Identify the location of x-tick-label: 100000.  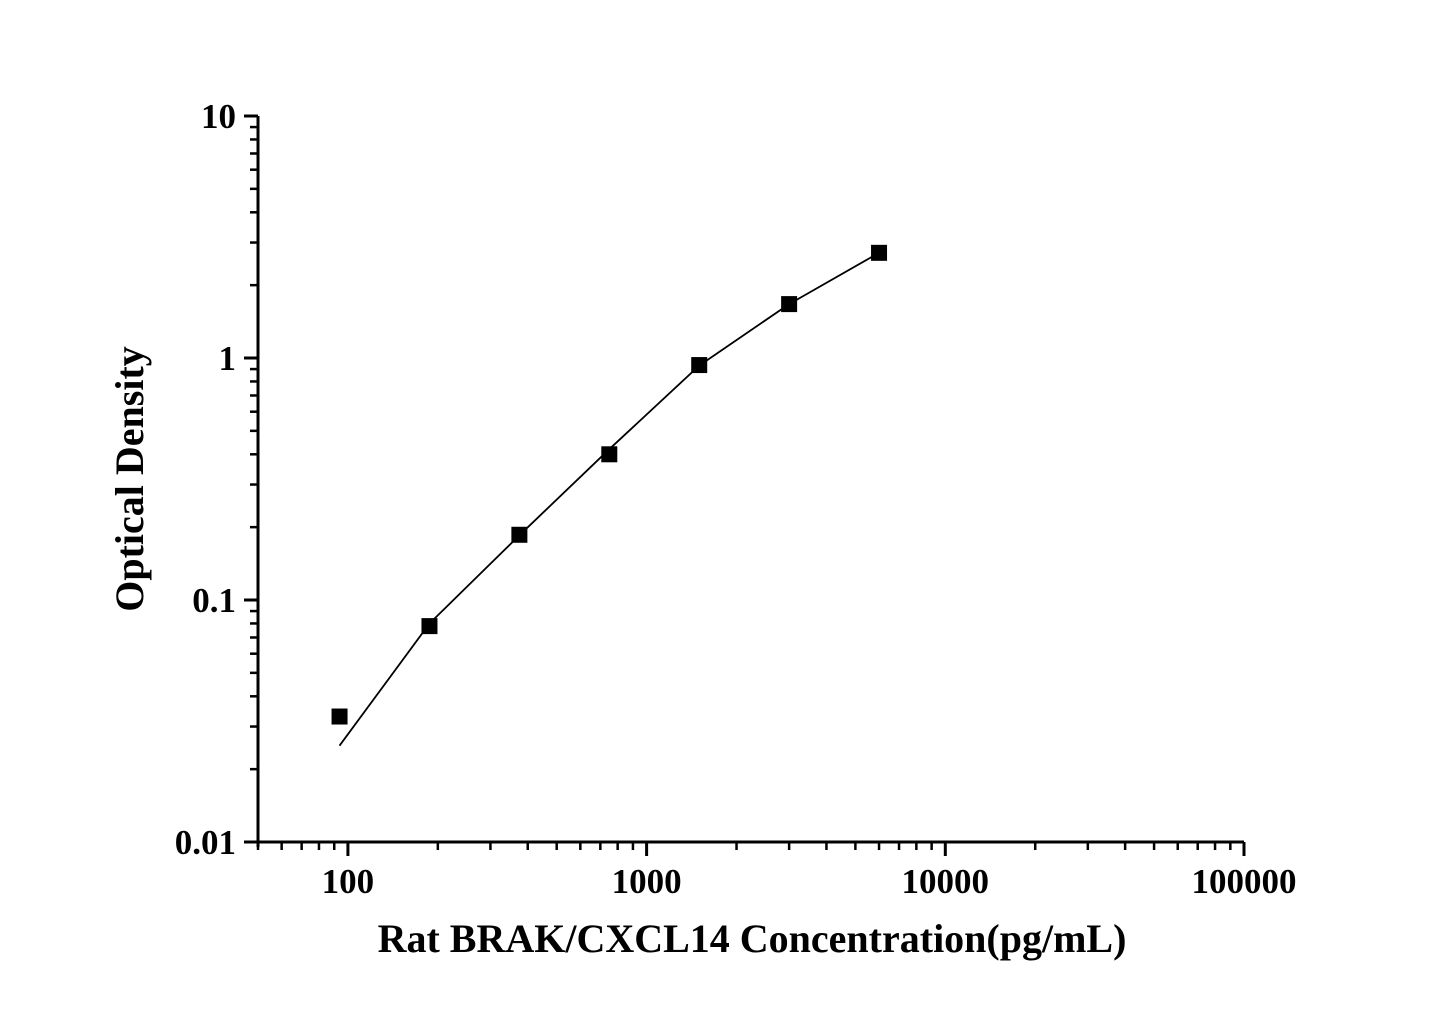
(1244, 881).